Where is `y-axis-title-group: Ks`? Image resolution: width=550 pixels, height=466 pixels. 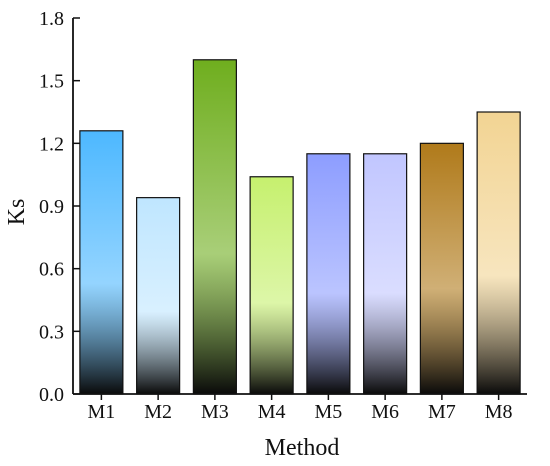 y-axis-title-group: Ks is located at coordinates (17, 212).